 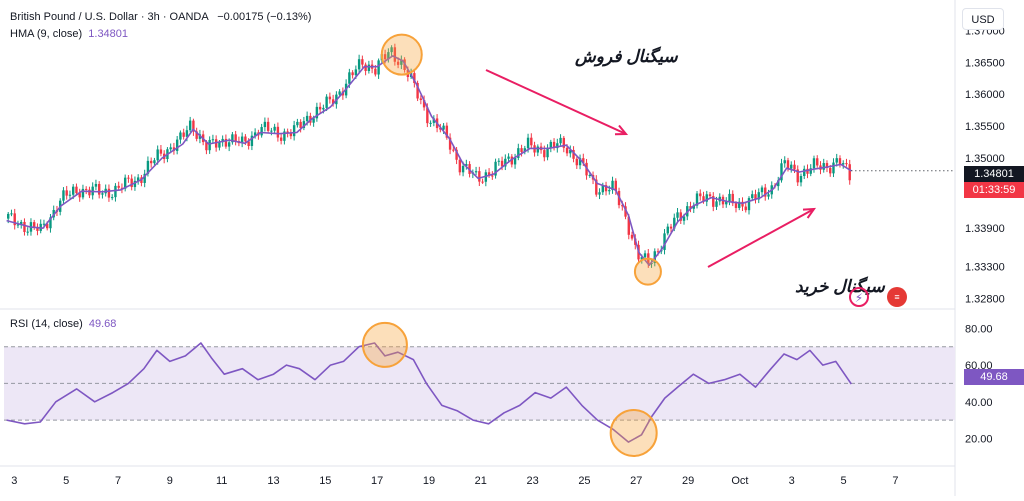 What do you see at coordinates (985, 268) in the screenshot?
I see `price-tick-label: 1.33300` at bounding box center [985, 268].